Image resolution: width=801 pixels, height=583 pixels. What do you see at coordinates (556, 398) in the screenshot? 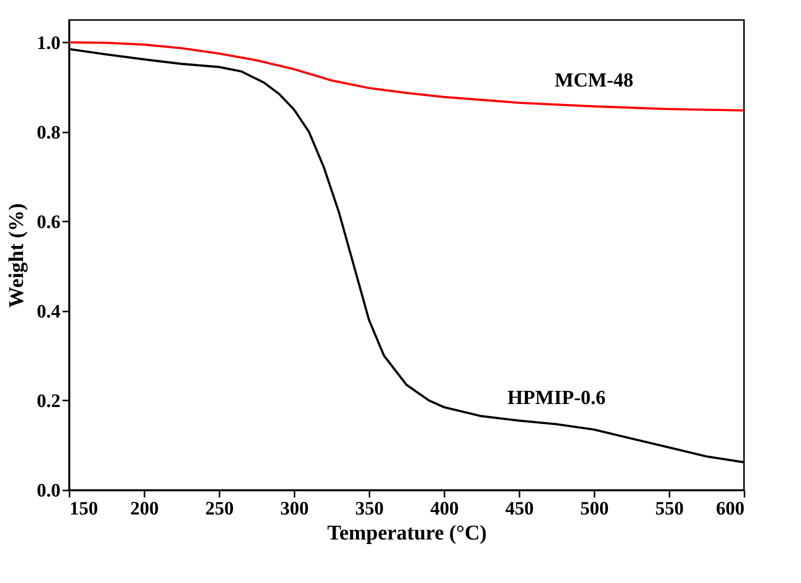
I see `series-label: HPMIP-0.6` at bounding box center [556, 398].